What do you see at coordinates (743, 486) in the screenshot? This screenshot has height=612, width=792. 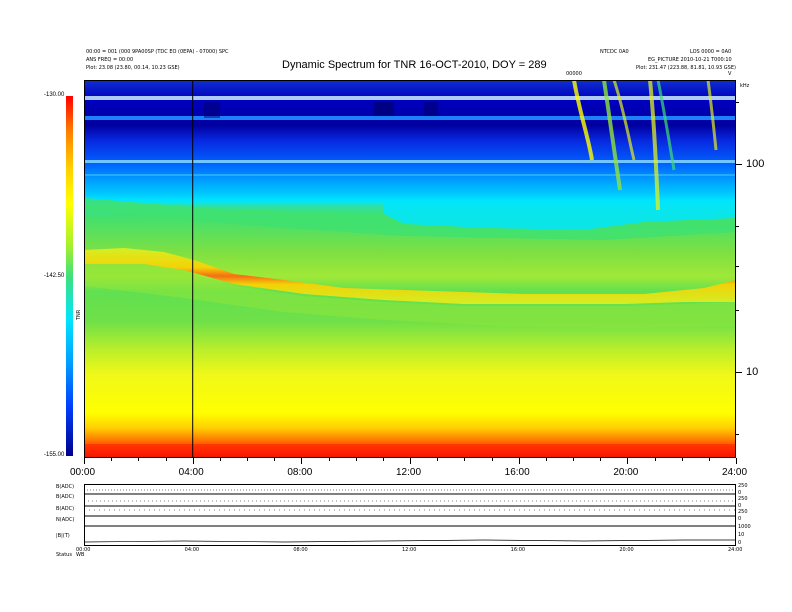 I see `hk-right-tick-1: 250` at bounding box center [743, 486].